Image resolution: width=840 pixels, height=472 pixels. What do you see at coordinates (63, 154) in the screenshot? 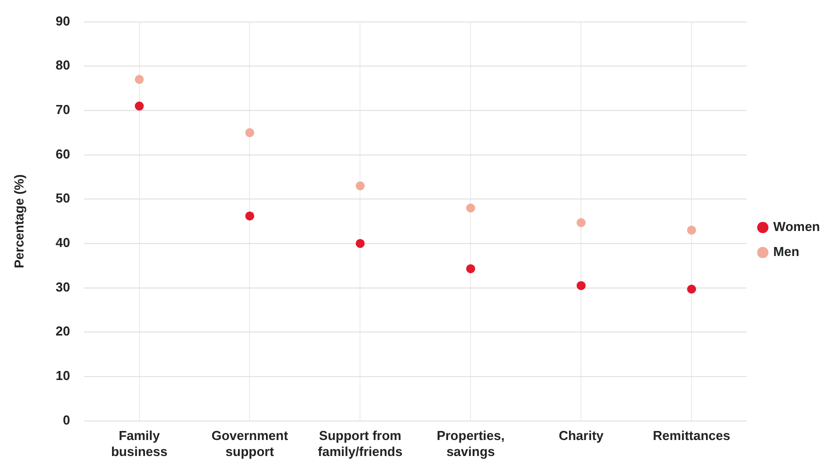
I see `y-tick-label: 60` at bounding box center [63, 154].